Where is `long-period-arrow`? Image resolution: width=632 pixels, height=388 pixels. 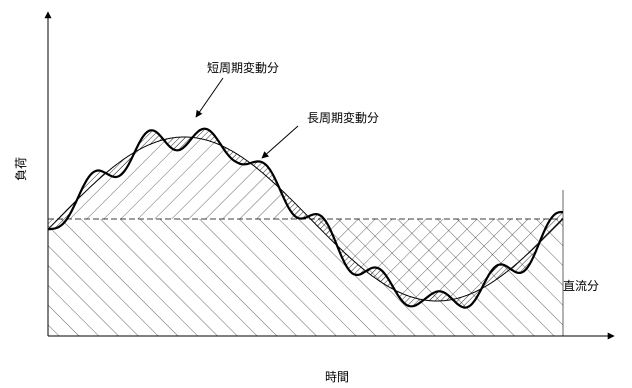 long-period-arrow is located at coordinates (280, 142).